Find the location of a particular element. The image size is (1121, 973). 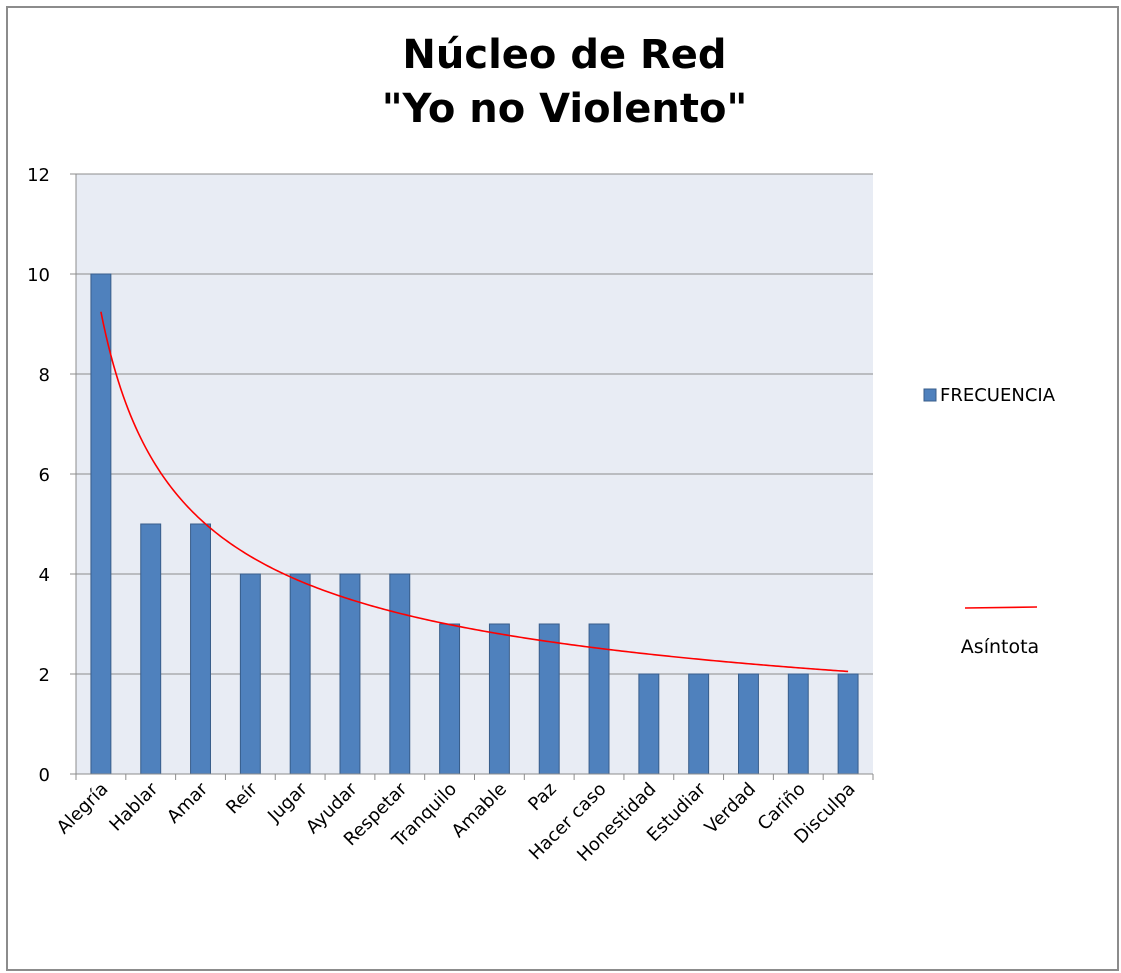

y-tick-label-1: 2 is located at coordinates (44, 675).